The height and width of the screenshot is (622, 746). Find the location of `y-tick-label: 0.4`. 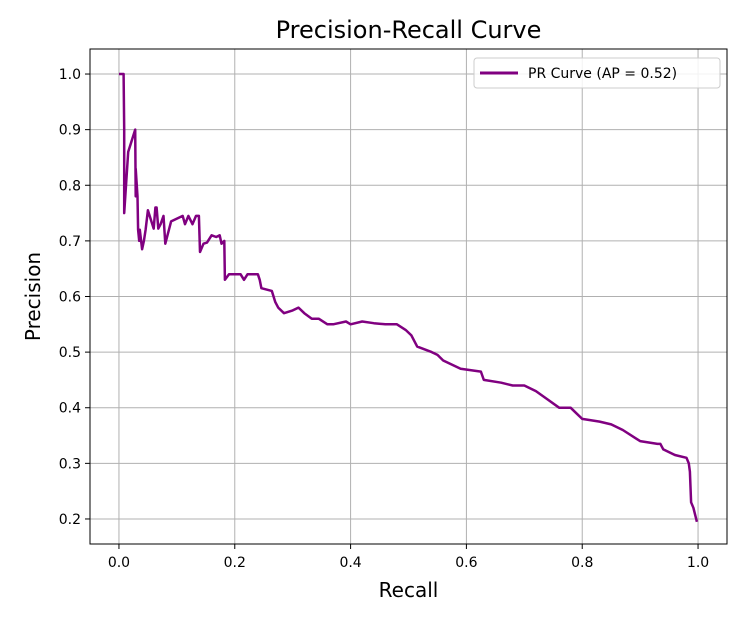

y-tick-label: 0.4 is located at coordinates (70, 409).